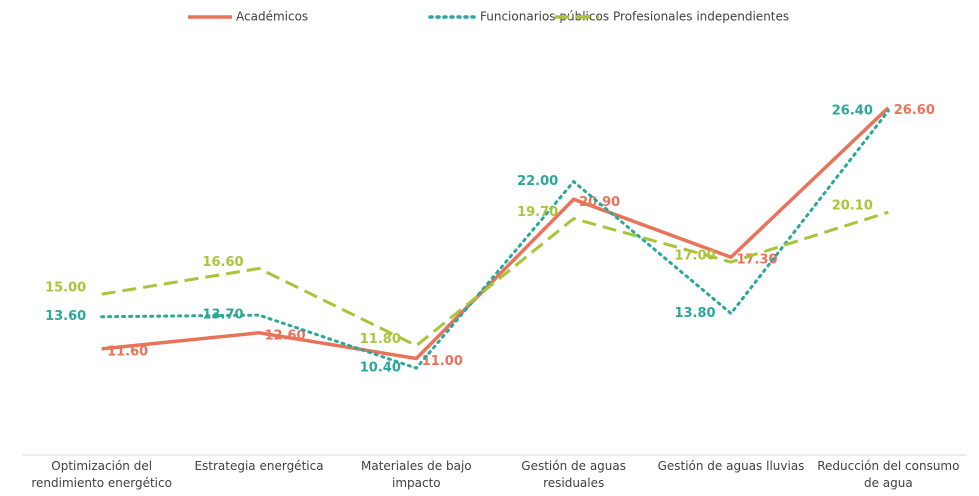 This screenshot has width=979, height=496. What do you see at coordinates (914, 110) in the screenshot?
I see `data-label: 26.60` at bounding box center [914, 110].